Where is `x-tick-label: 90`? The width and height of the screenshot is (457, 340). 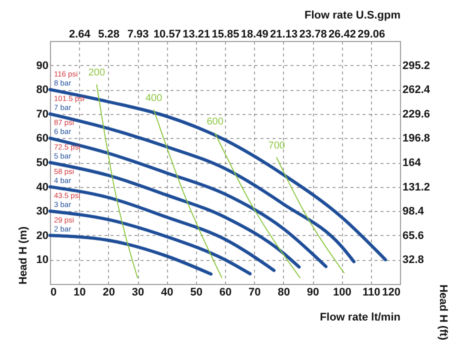 x-tick-label: 90 is located at coordinates (313, 292).